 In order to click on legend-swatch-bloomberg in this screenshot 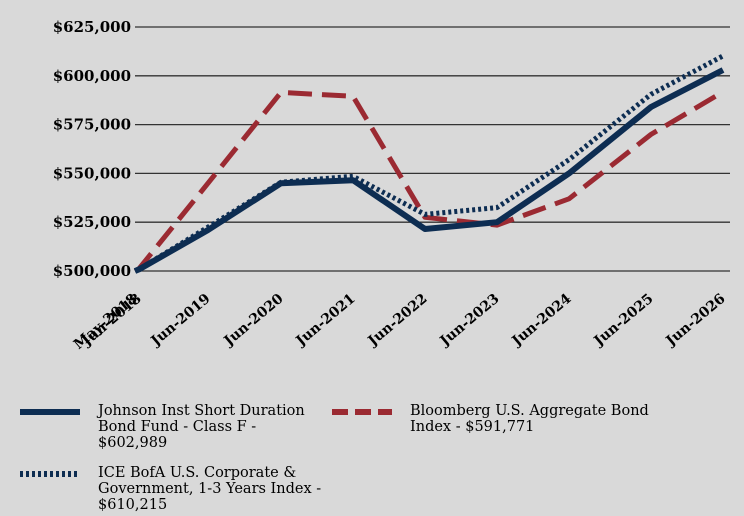, I will do `click(362, 412)`.